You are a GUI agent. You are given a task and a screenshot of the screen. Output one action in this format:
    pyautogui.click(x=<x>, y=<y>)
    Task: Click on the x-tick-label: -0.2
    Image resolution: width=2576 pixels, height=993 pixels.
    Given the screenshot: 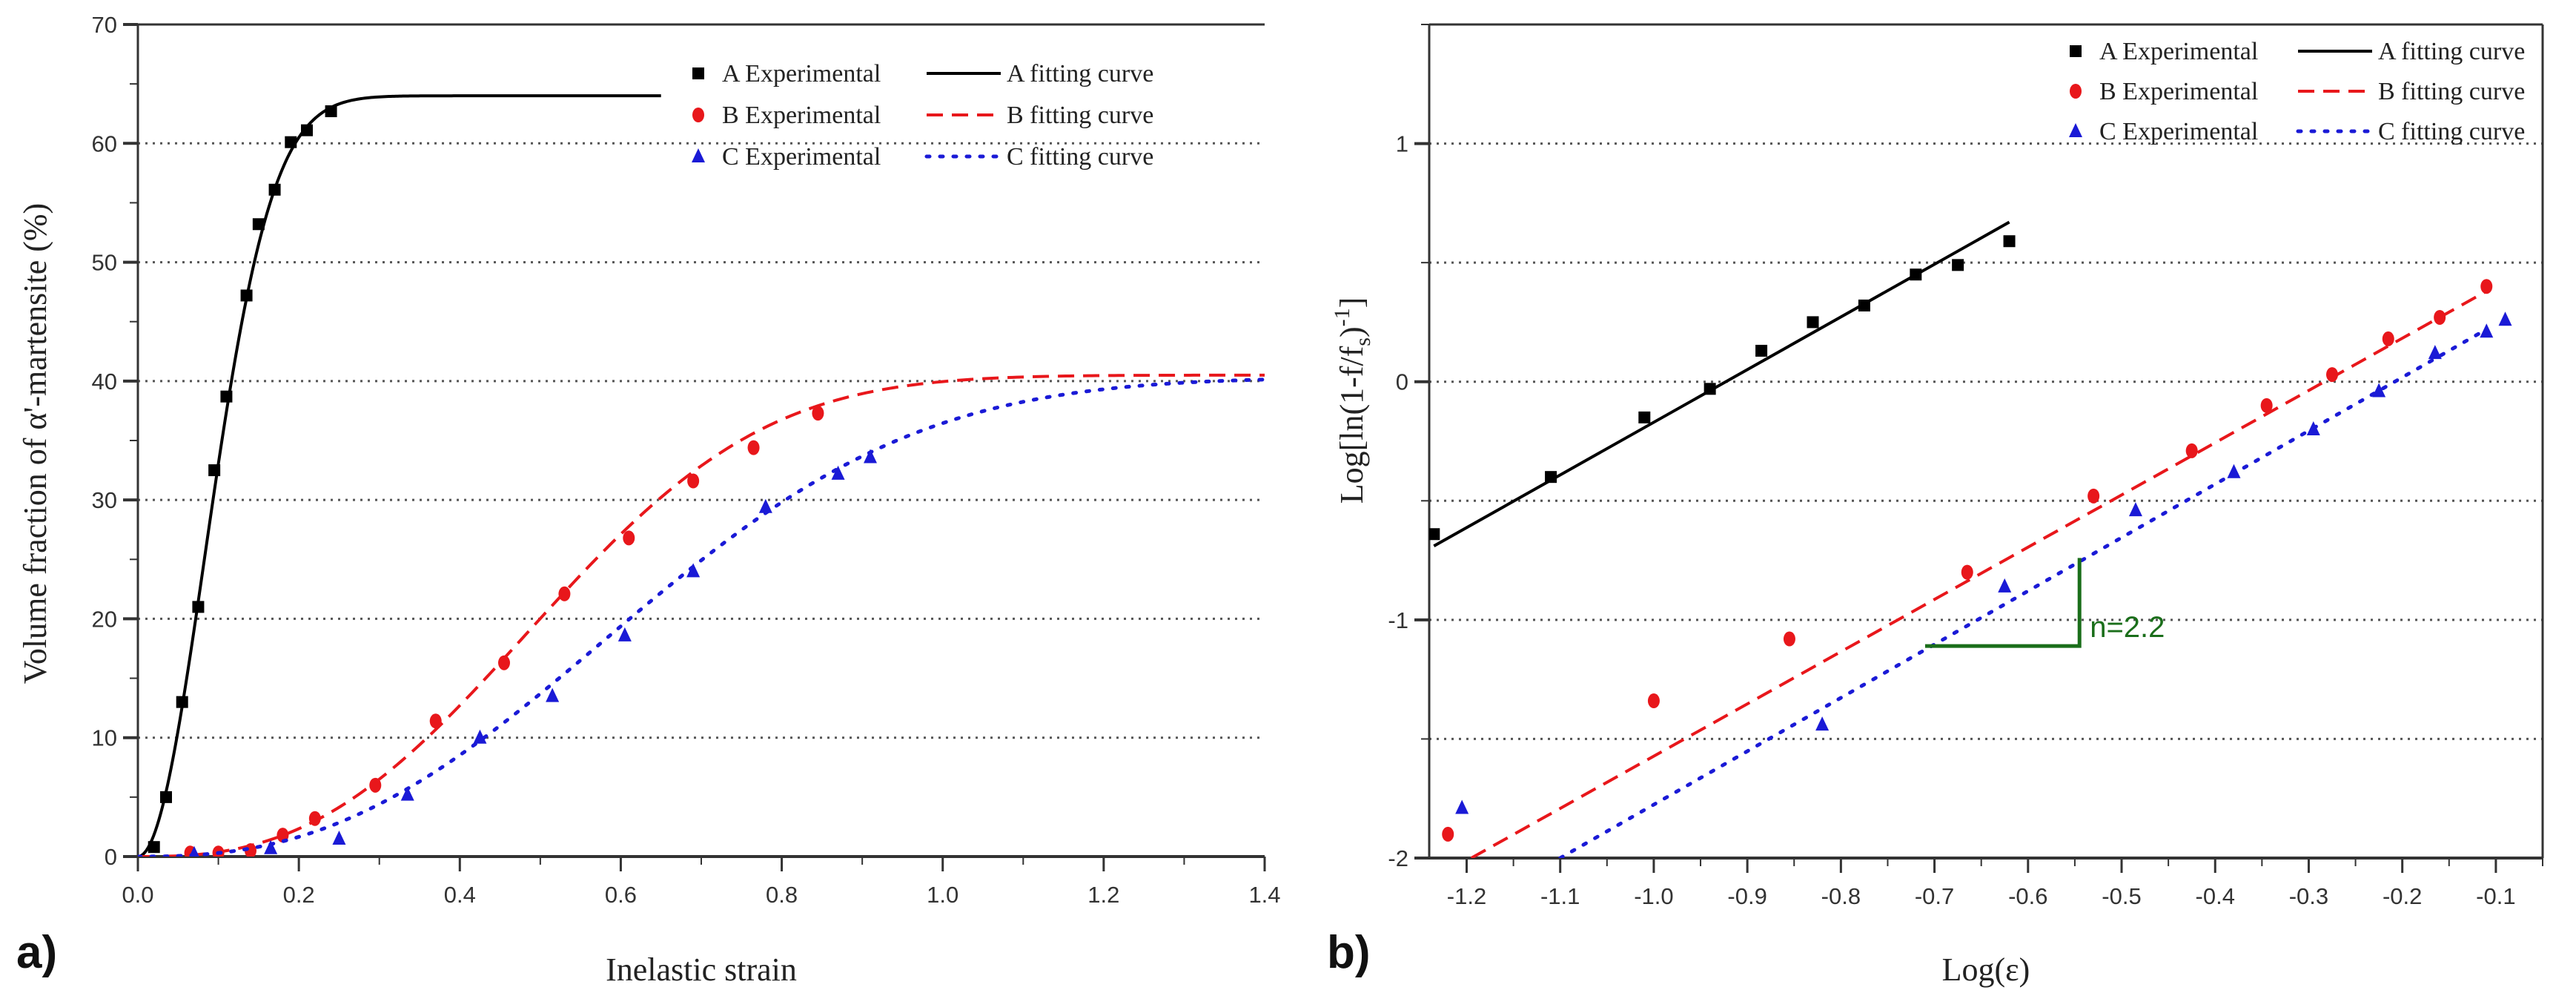 What is the action you would take?
    pyautogui.click(x=2402, y=896)
    